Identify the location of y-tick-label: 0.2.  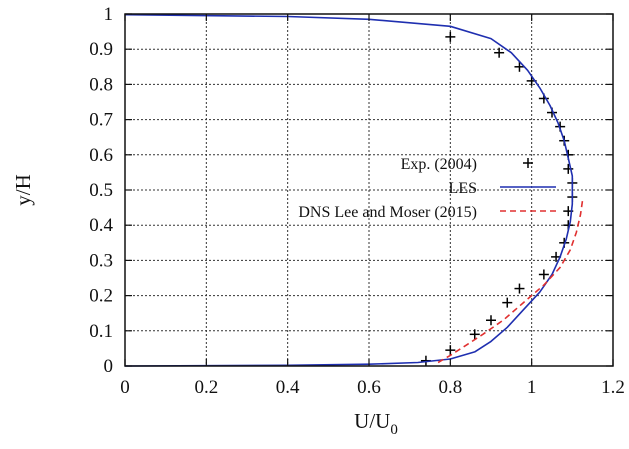
(101, 296).